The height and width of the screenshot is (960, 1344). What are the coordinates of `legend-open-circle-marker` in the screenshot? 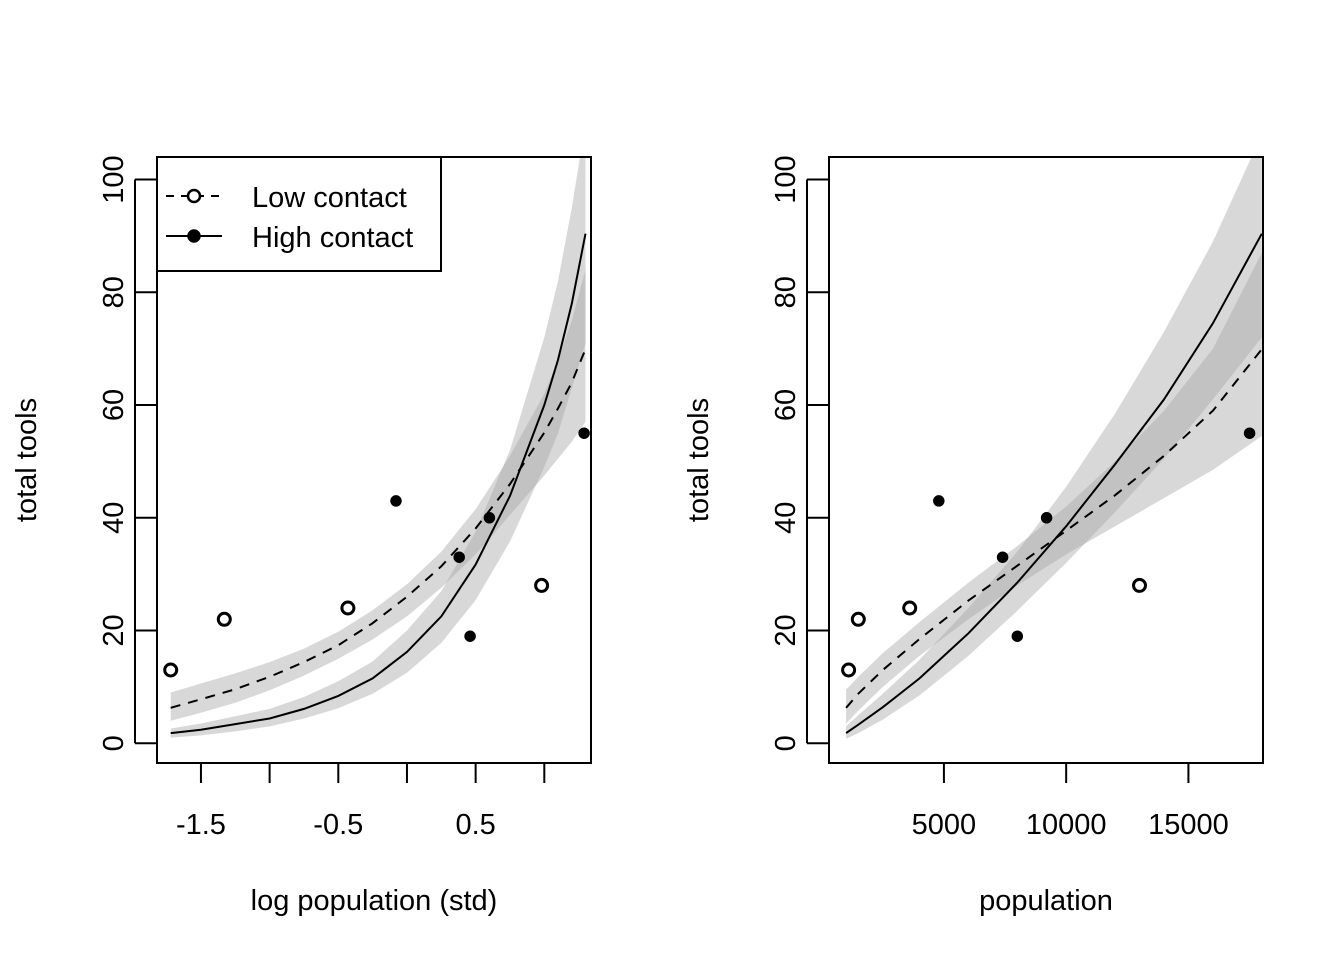 It's located at (194, 196).